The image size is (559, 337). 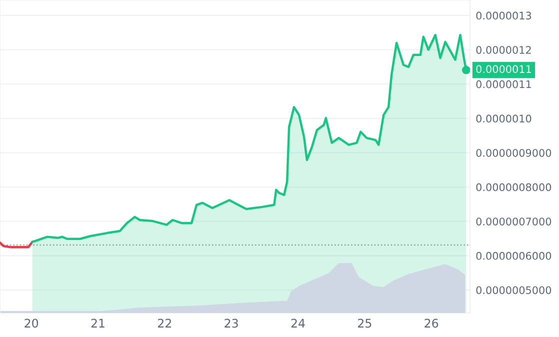 I want to click on y-tick-label: 0.0000007000, so click(x=514, y=222).